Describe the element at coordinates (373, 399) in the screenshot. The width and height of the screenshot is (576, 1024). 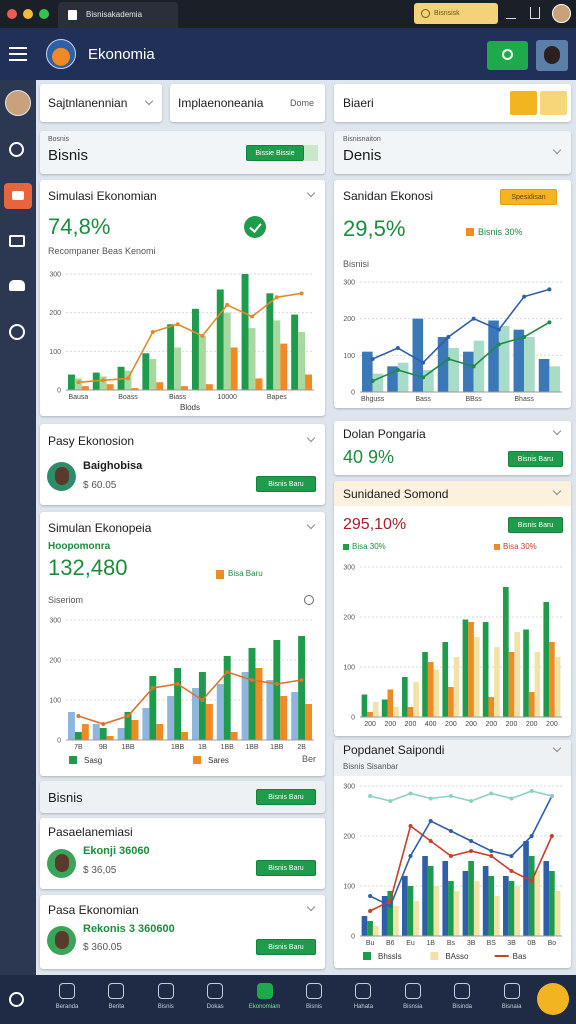
I see `x-tick-label: Bhguss` at that location.